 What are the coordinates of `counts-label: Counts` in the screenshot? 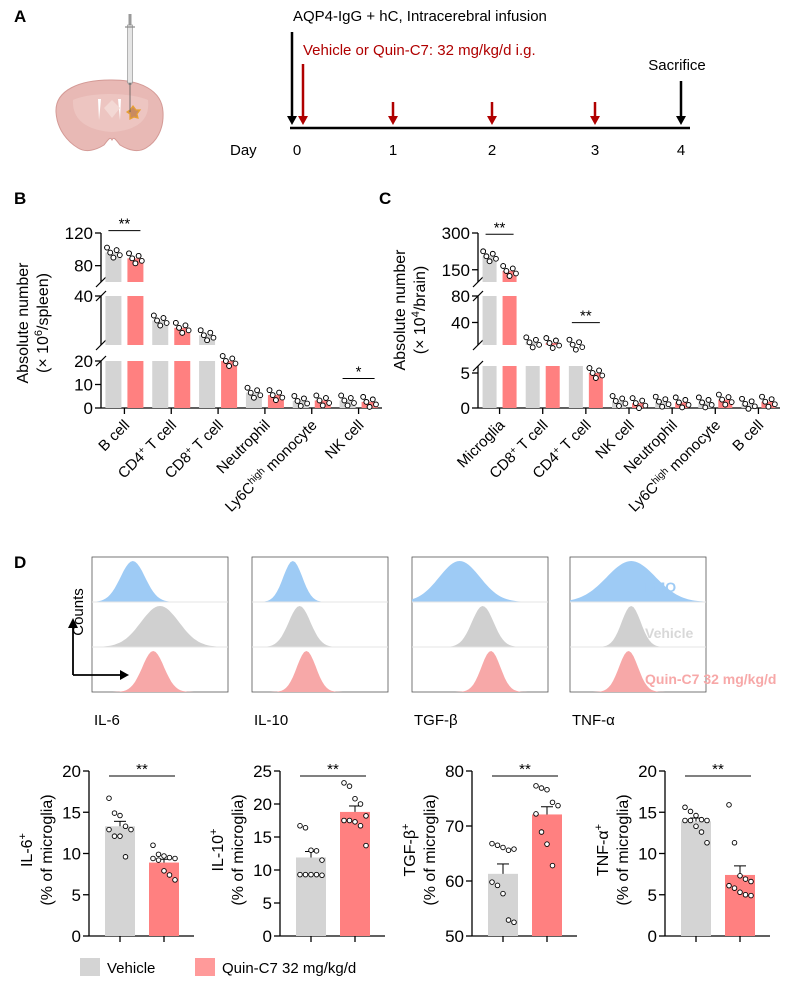 It's located at (78, 612).